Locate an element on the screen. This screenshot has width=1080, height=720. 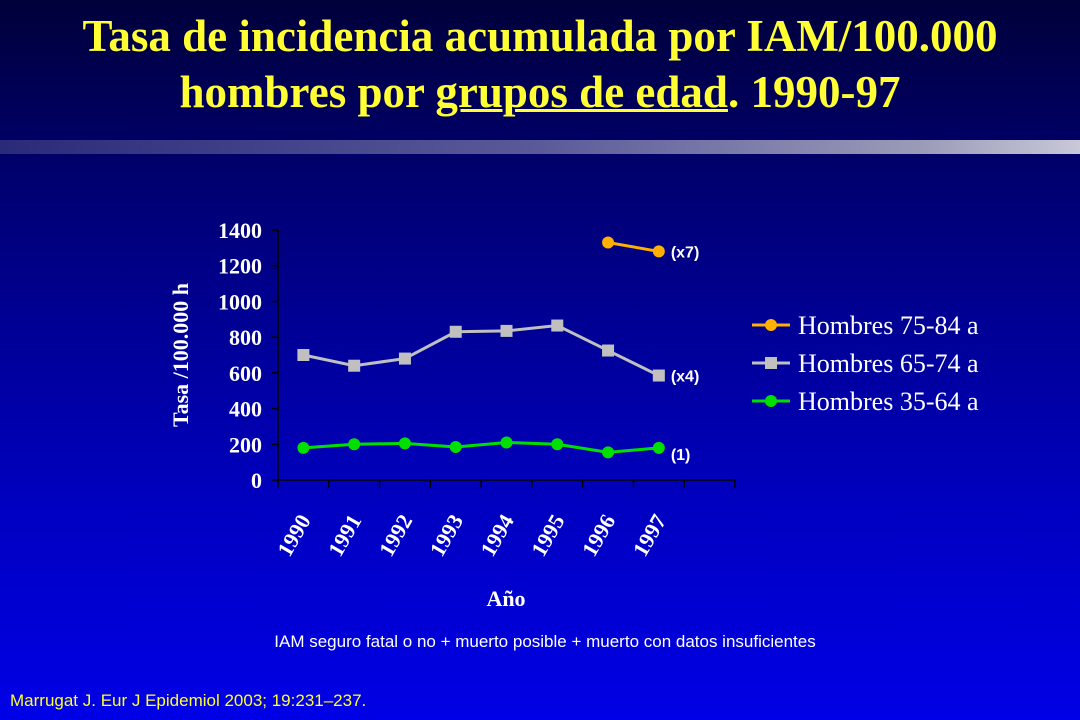
legend-label: Hombres 65-74 a is located at coordinates (888, 363).